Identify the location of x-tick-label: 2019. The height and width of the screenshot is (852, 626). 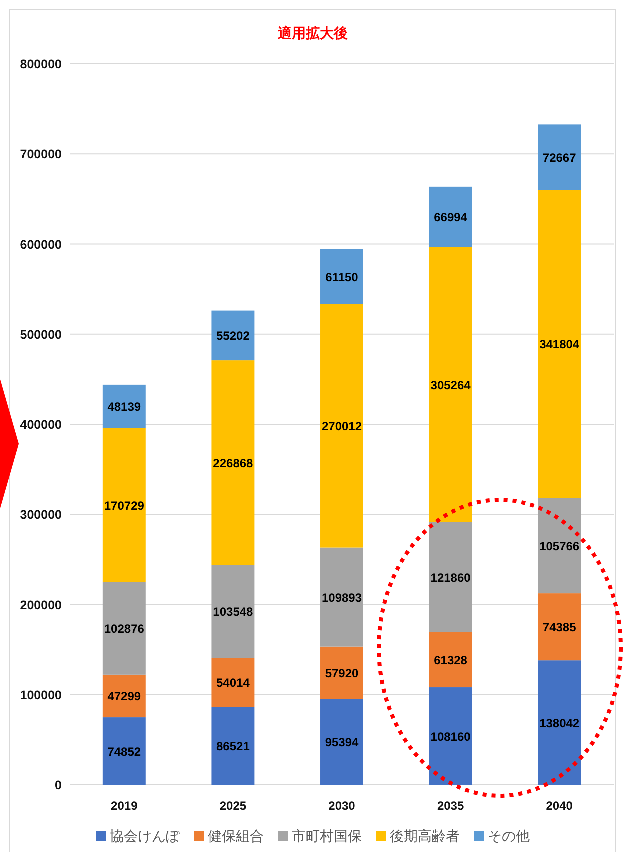
(124, 806).